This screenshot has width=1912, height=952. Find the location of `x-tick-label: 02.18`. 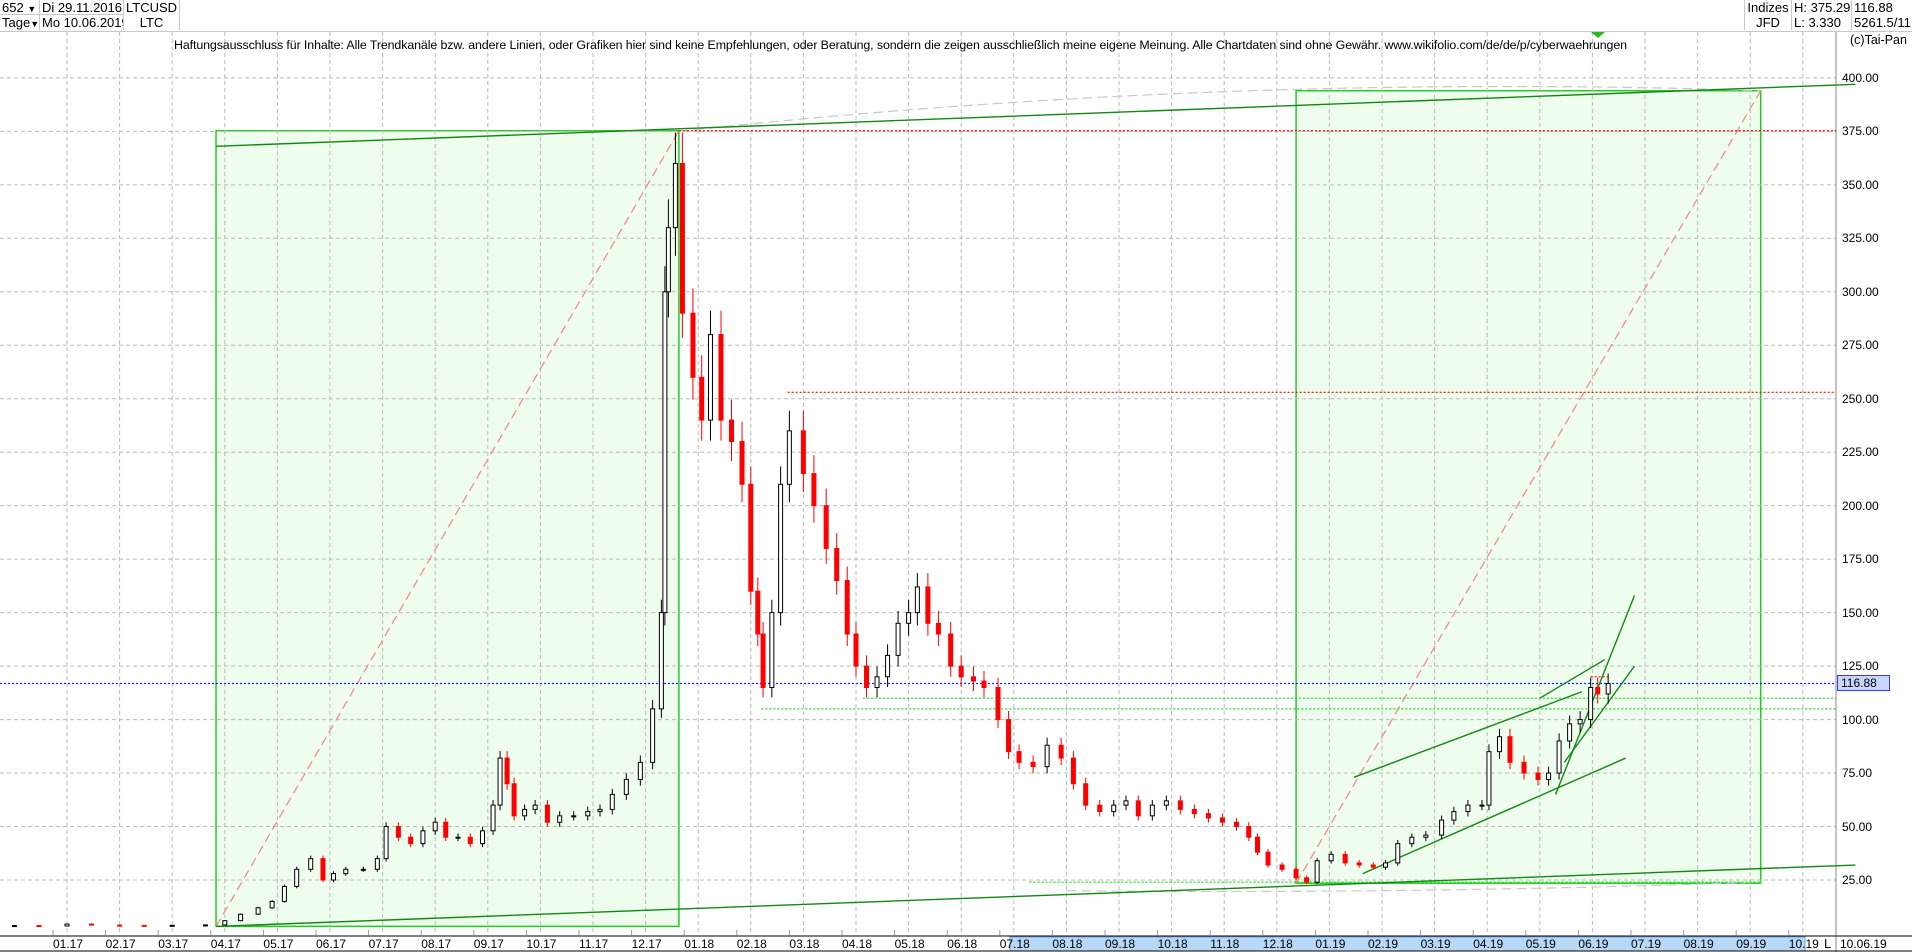

x-tick-label: 02.18 is located at coordinates (751, 944).